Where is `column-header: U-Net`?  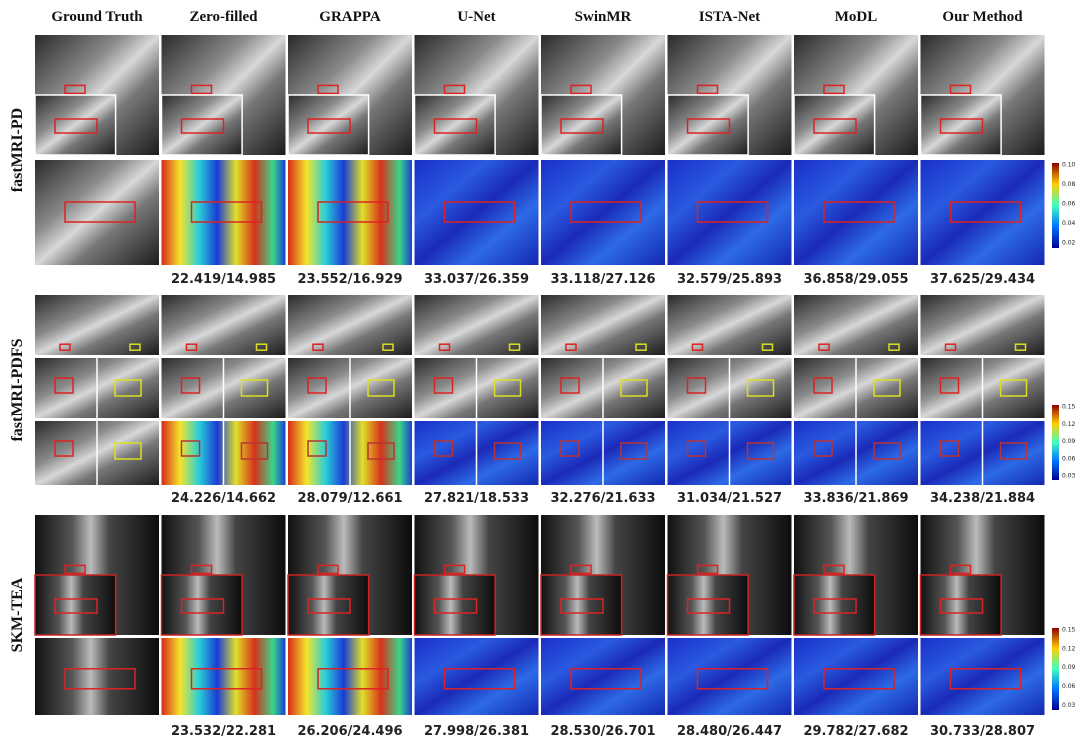
column-header: U-Net is located at coordinates (476, 17).